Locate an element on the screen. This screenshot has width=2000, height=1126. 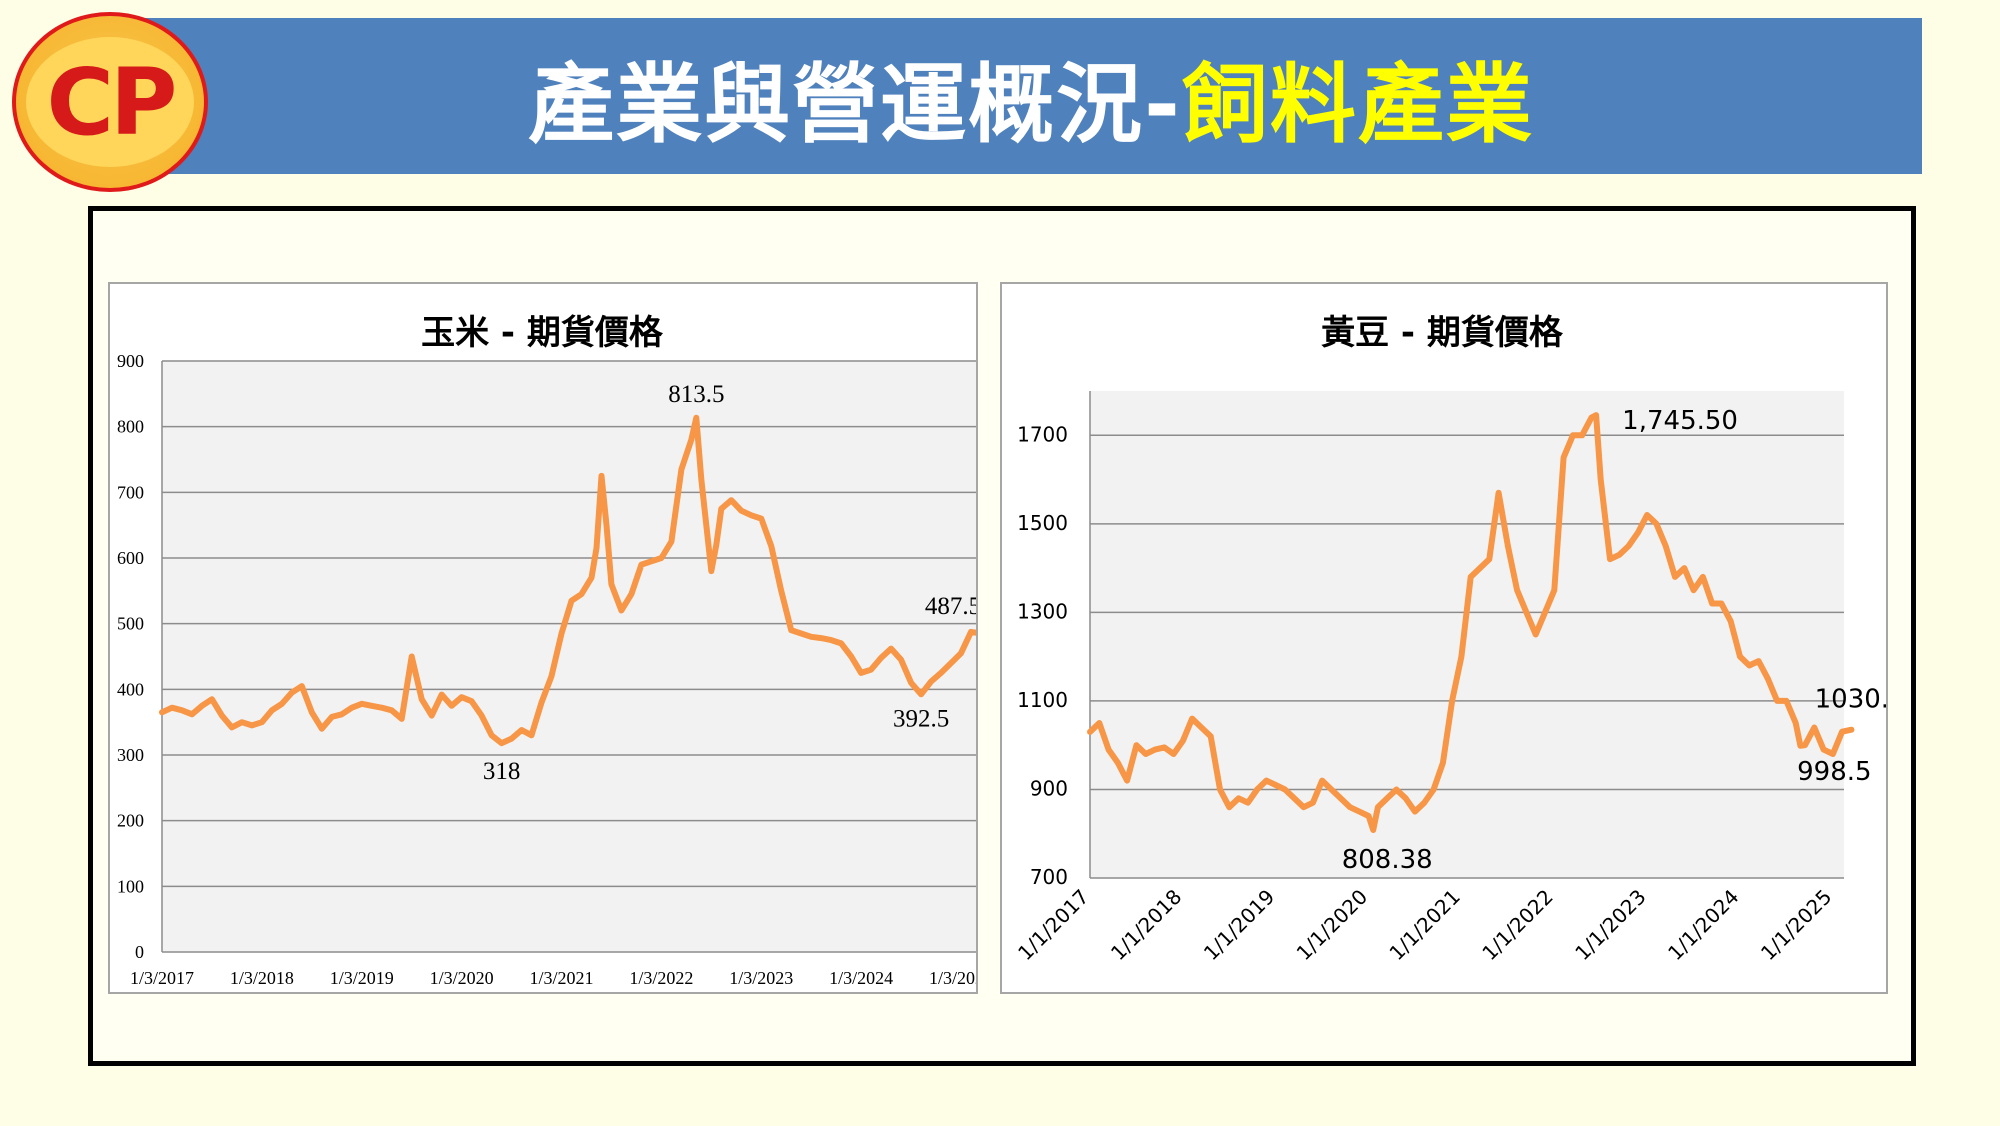
y-tick-label: 300 is located at coordinates (130, 755).